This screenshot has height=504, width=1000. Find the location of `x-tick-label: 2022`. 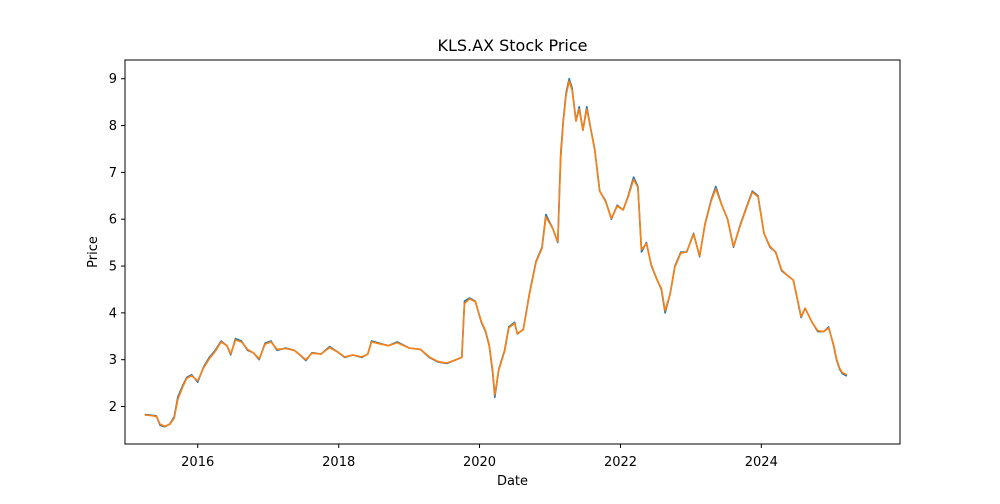

x-tick-label: 2022 is located at coordinates (620, 462).